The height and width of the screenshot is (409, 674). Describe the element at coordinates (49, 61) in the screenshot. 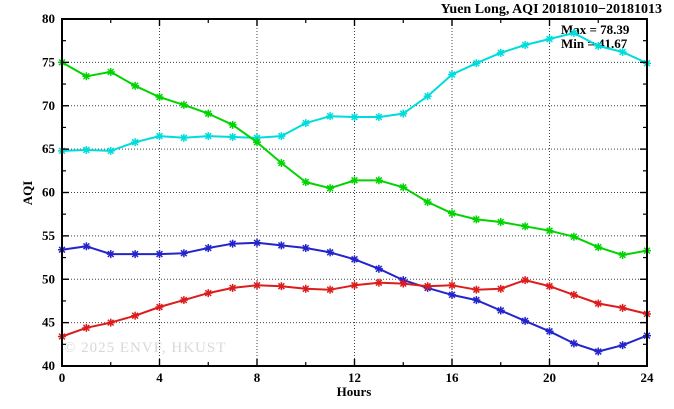

I see `svg-text: 75` at that location.